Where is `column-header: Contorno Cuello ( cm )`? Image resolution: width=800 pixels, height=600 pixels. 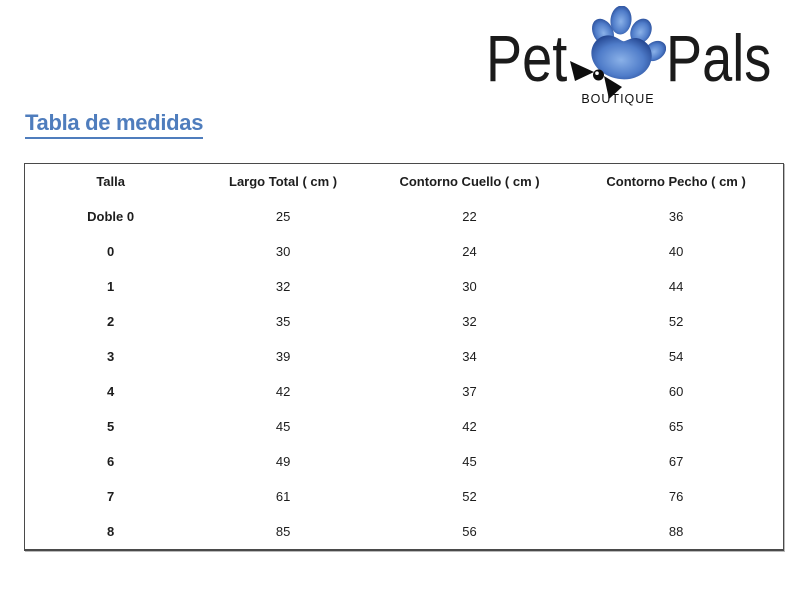
column-header: Contorno Cuello ( cm ) is located at coordinates (469, 181).